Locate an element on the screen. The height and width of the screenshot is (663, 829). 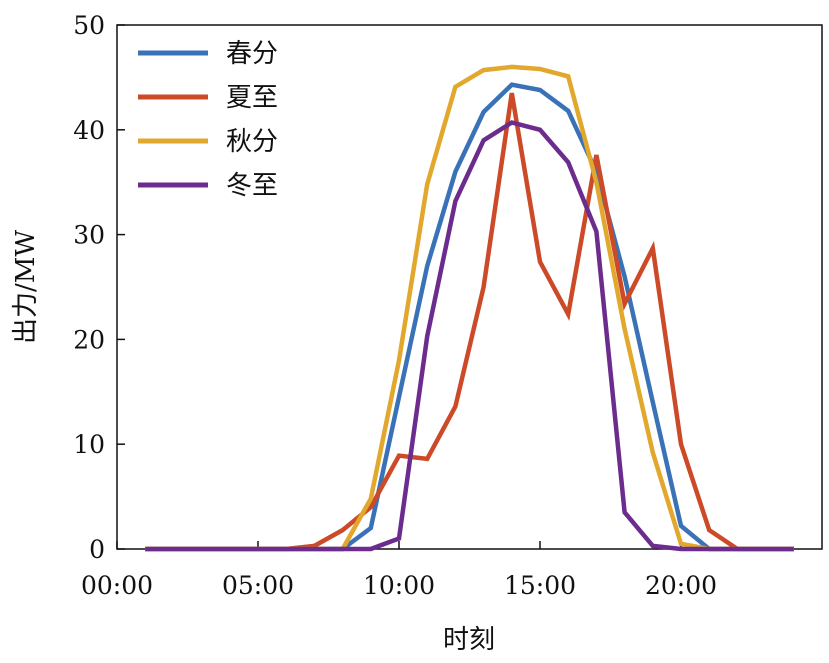
x-tick-label: 10:00 is located at coordinates (399, 585).